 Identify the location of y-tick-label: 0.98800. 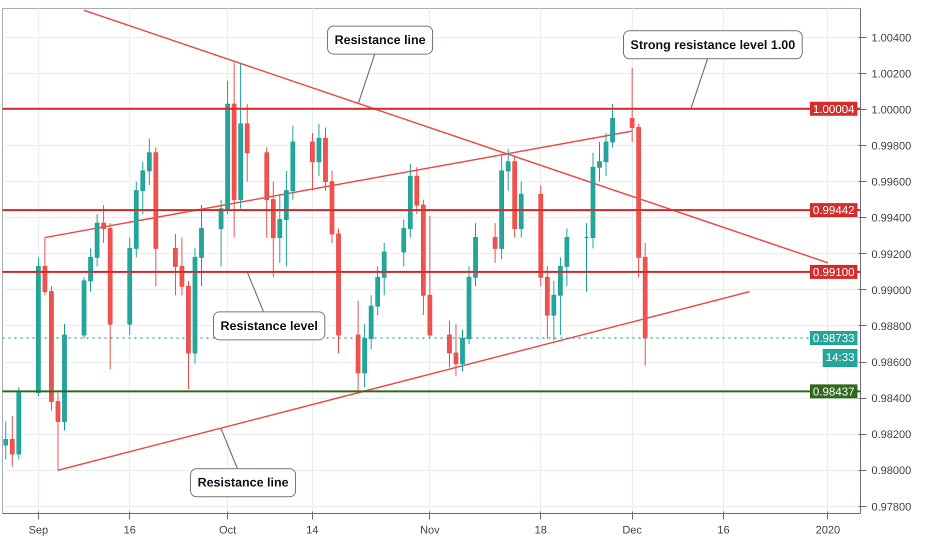
(892, 326).